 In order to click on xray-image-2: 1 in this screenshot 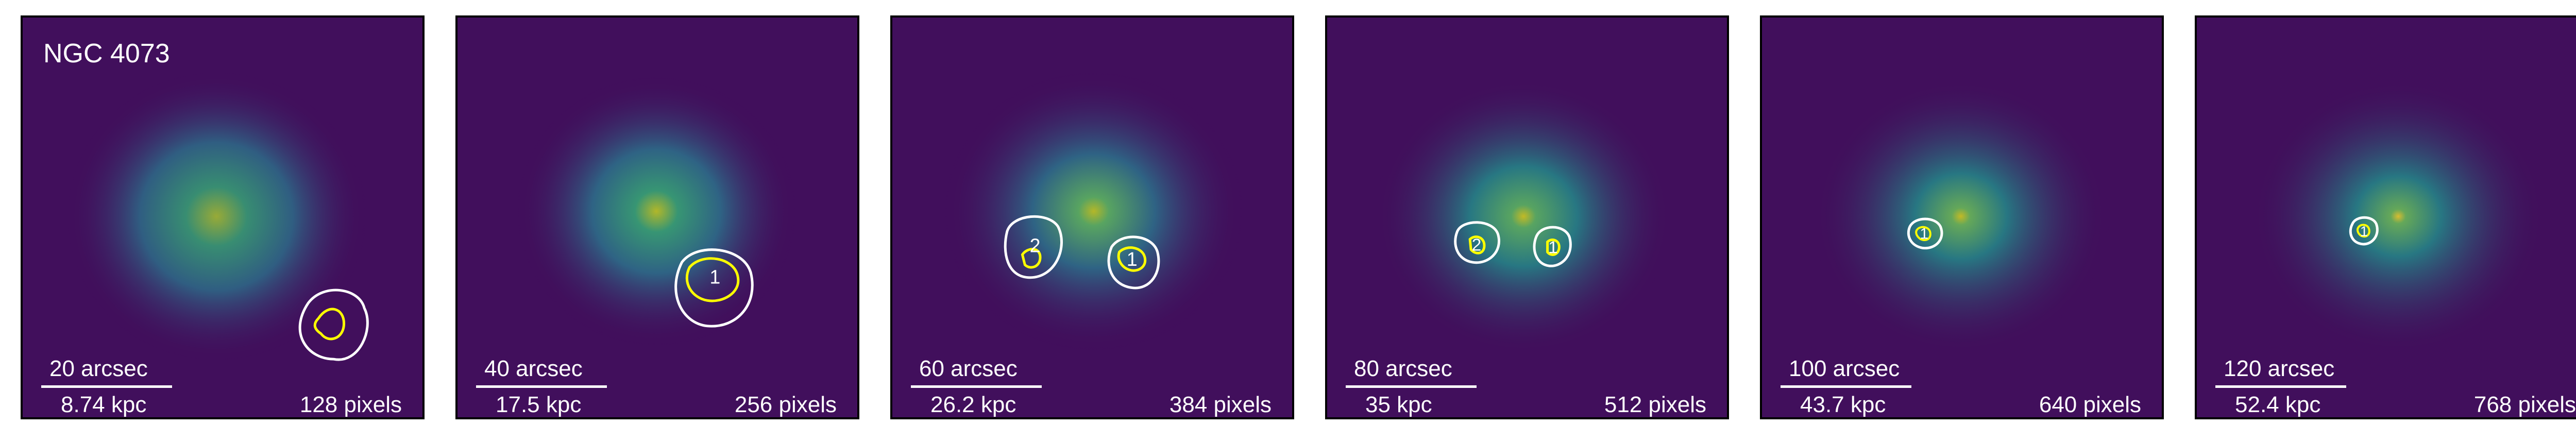, I will do `click(657, 217)`.